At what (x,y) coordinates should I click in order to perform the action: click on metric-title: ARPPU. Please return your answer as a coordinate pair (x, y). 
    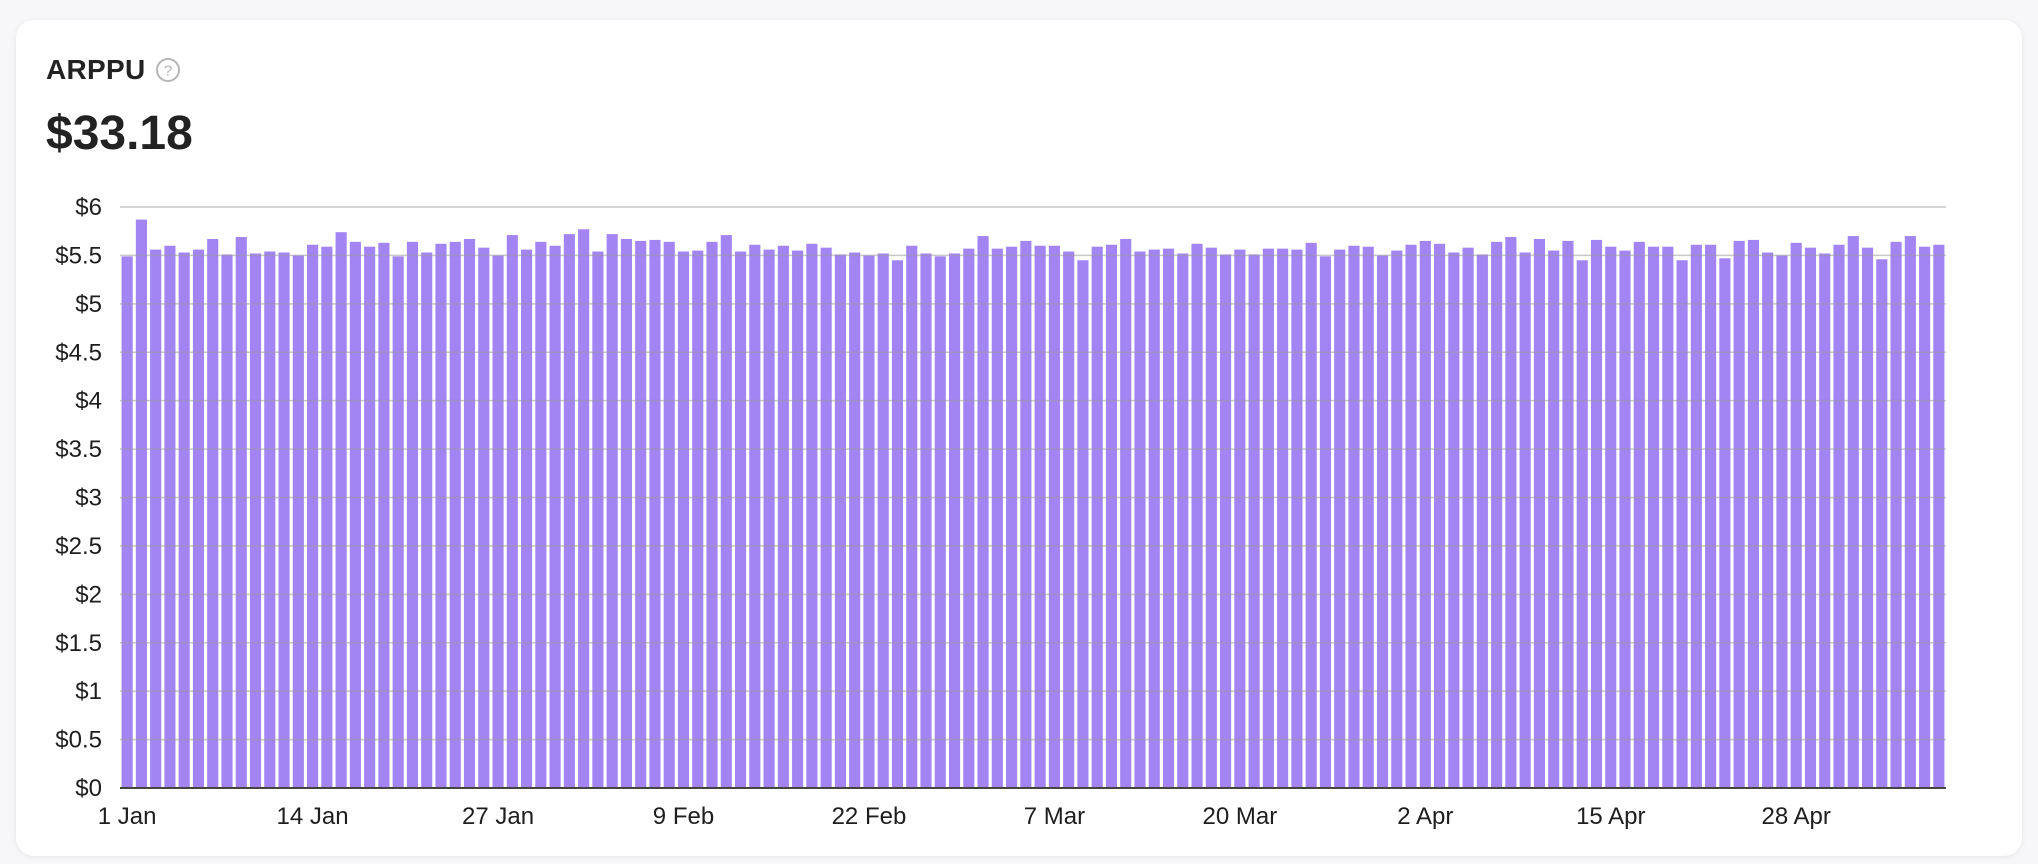
    Looking at the image, I should click on (96, 69).